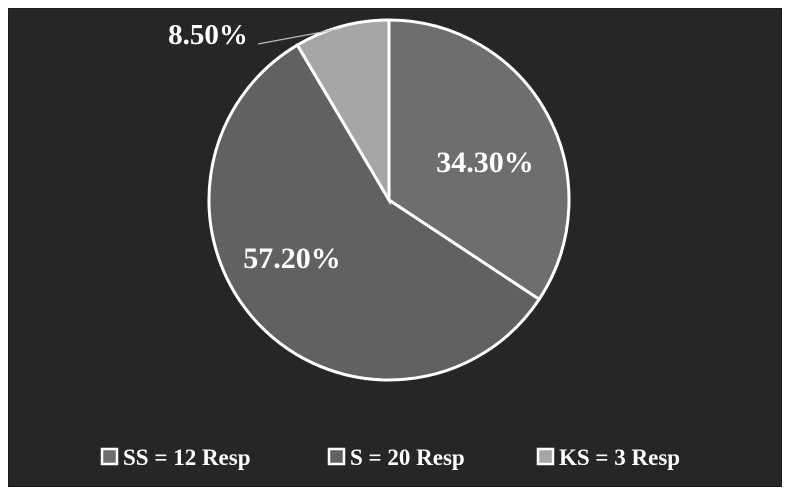 The image size is (790, 495). I want to click on legend-entry-3: KS = 3 Resp, so click(608, 457).